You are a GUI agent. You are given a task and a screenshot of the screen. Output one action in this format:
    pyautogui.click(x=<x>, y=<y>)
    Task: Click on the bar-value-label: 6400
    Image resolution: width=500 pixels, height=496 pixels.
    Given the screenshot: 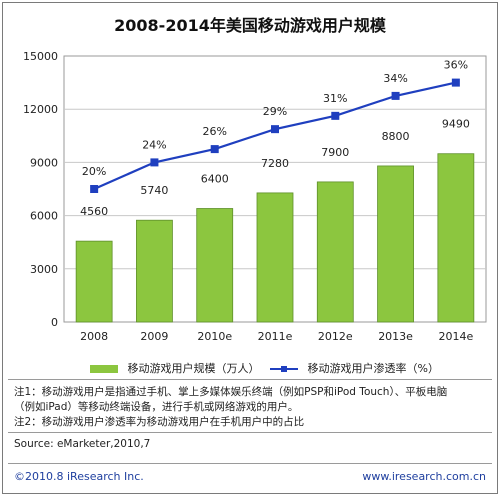 What is the action you would take?
    pyautogui.click(x=215, y=179)
    